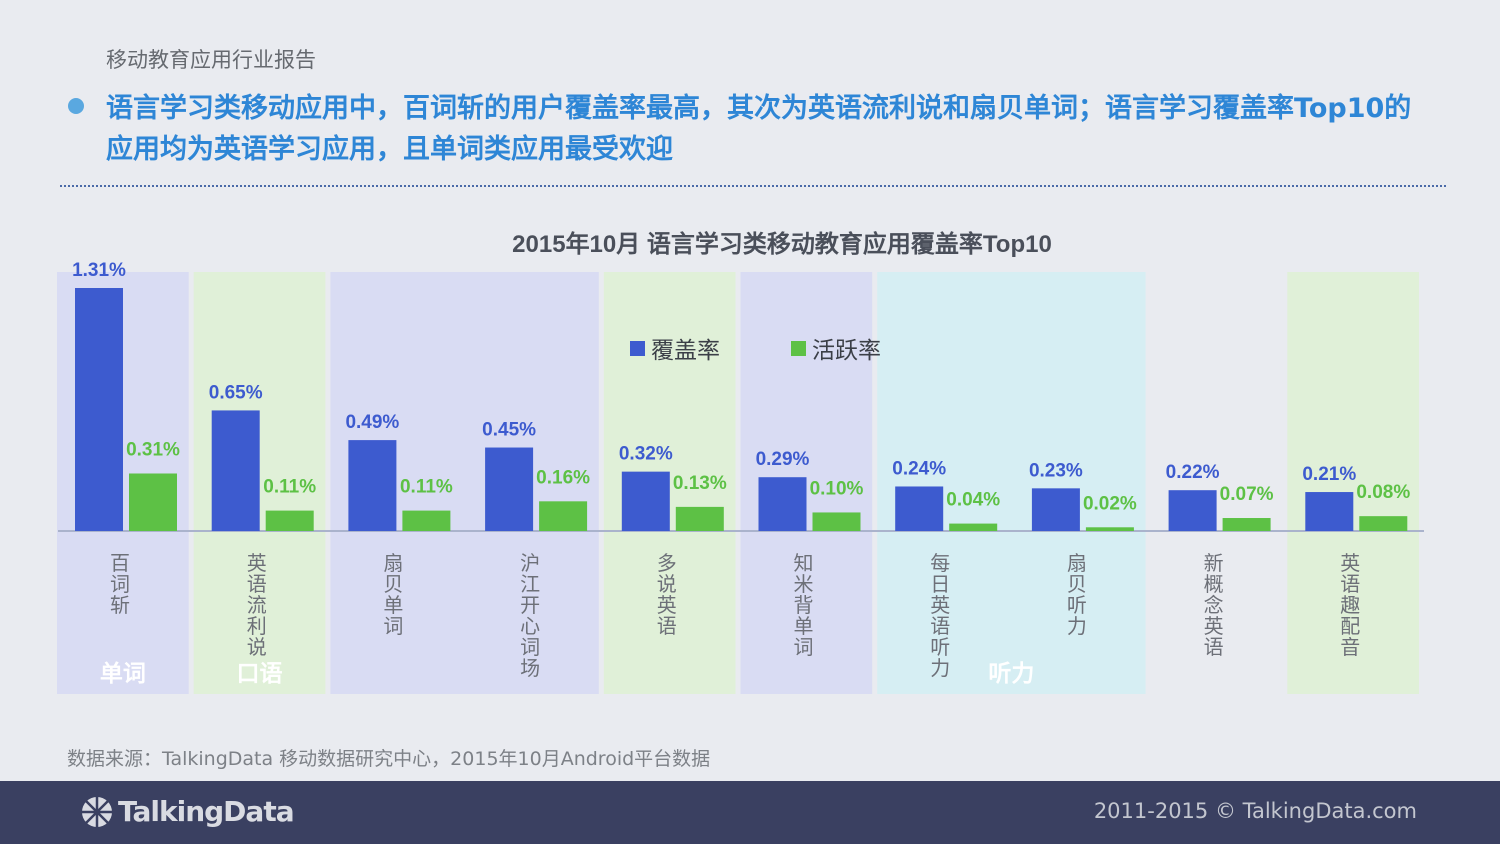 The width and height of the screenshot is (1500, 844). What do you see at coordinates (940, 563) in the screenshot?
I see `tick-label: 每` at bounding box center [940, 563].